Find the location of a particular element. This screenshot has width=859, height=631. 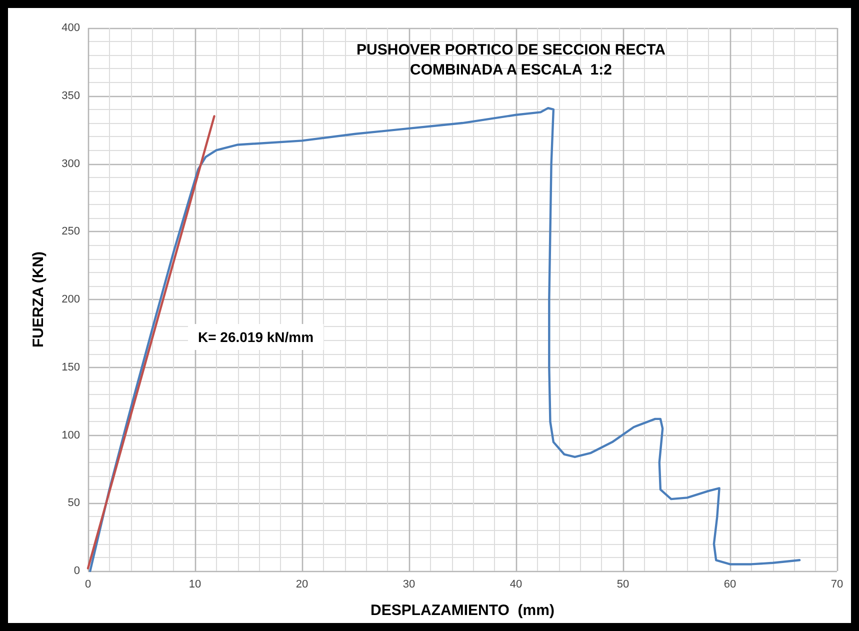

x-tick-label: 40 is located at coordinates (516, 584).